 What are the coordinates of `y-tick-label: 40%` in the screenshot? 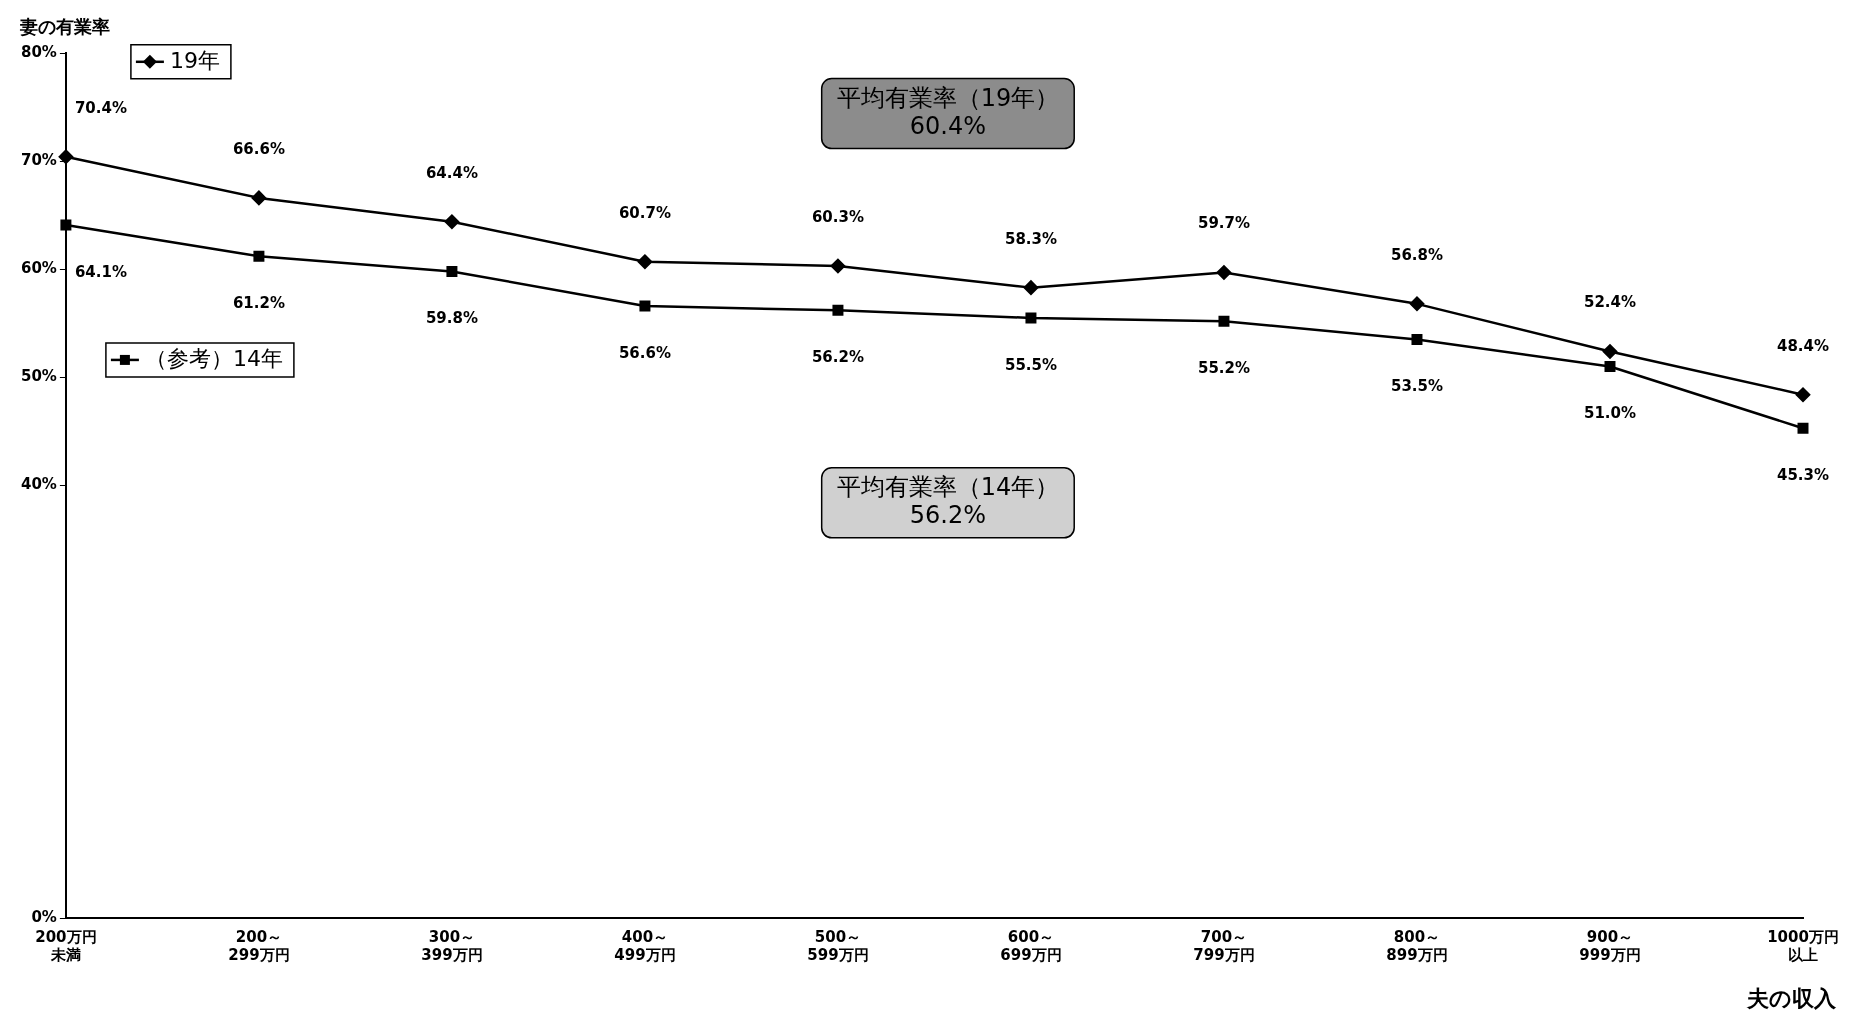 It's located at (39, 484).